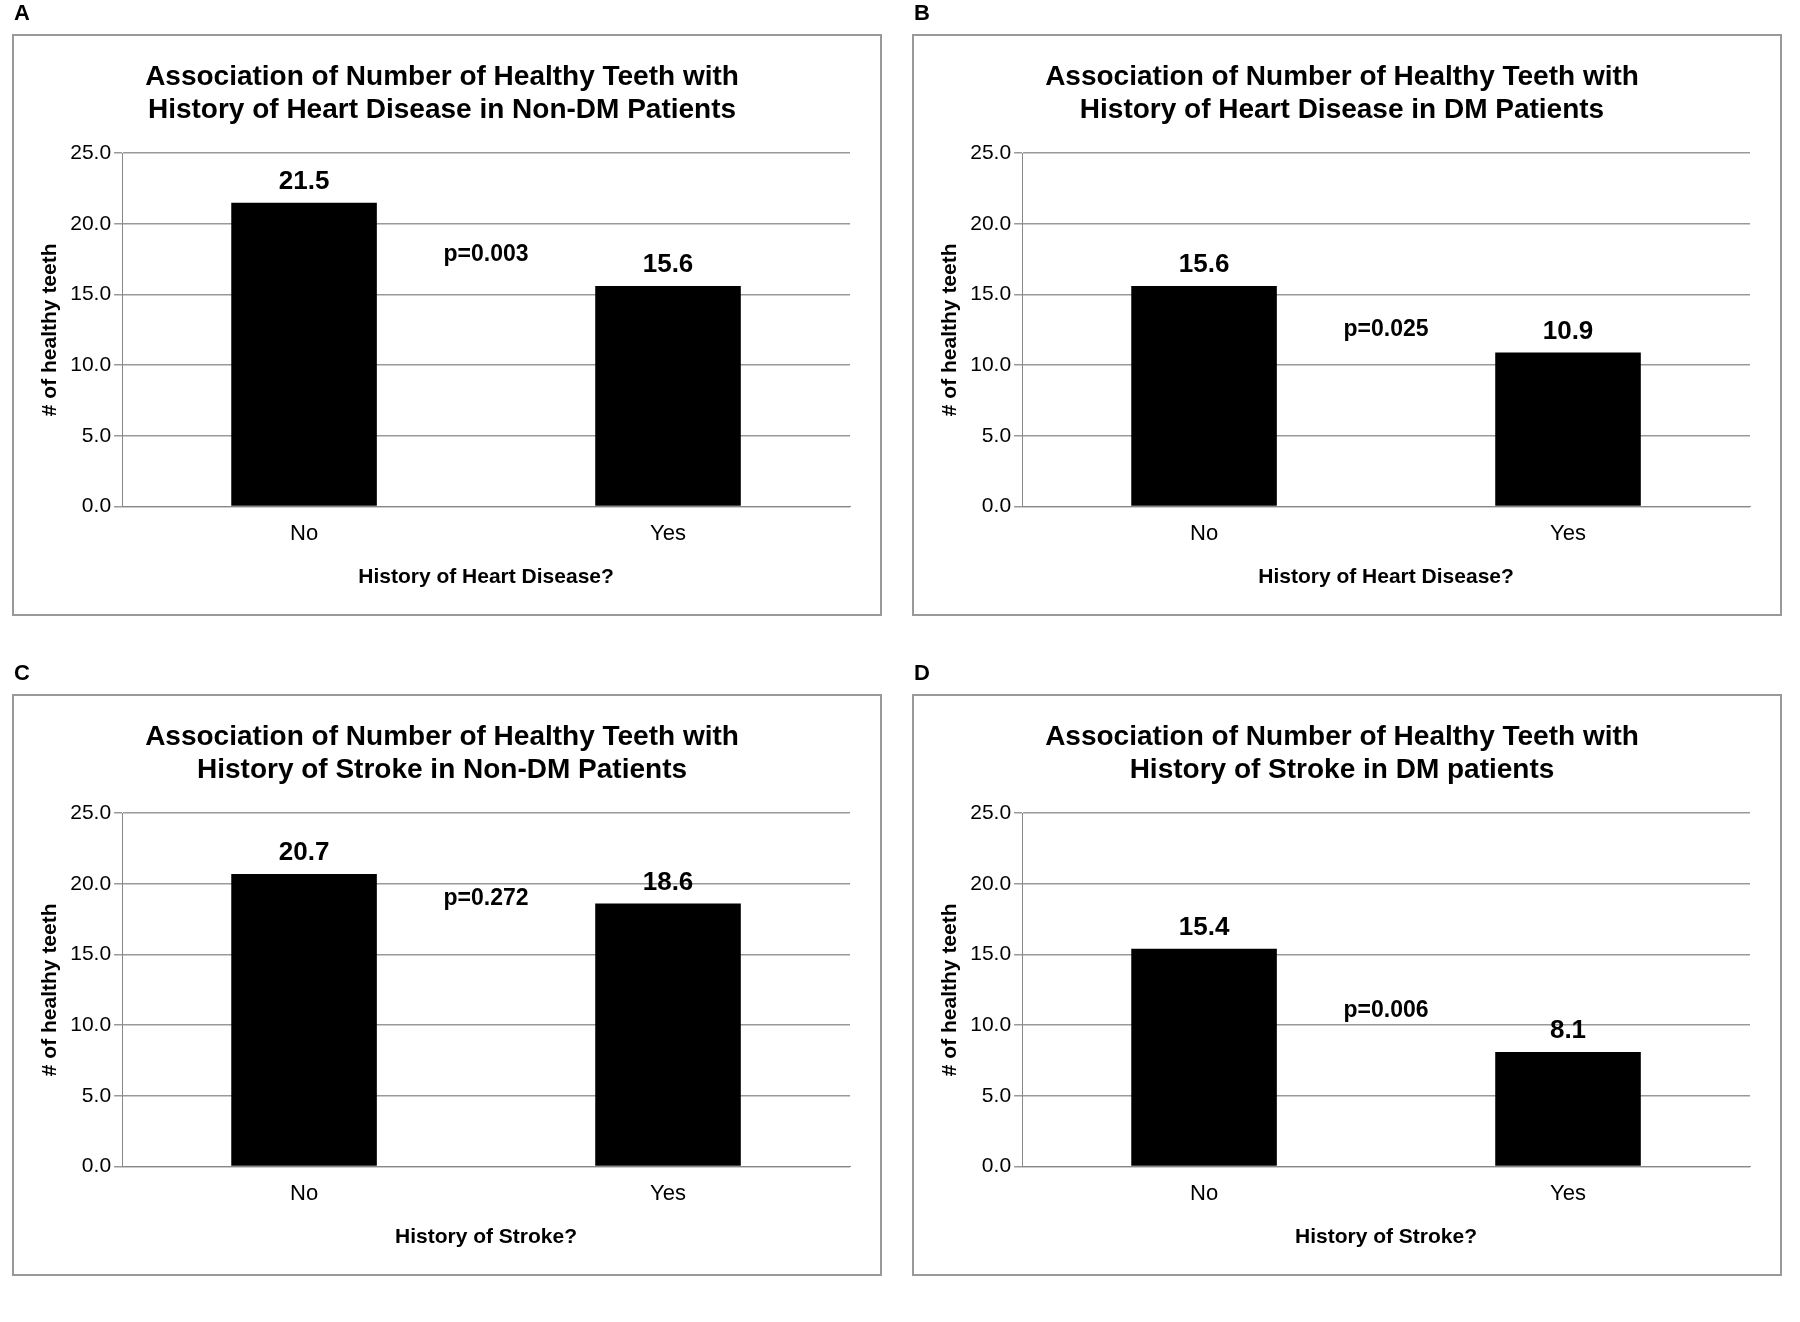 The height and width of the screenshot is (1322, 1800). What do you see at coordinates (1204, 926) in the screenshot?
I see `data-label: 15.4` at bounding box center [1204, 926].